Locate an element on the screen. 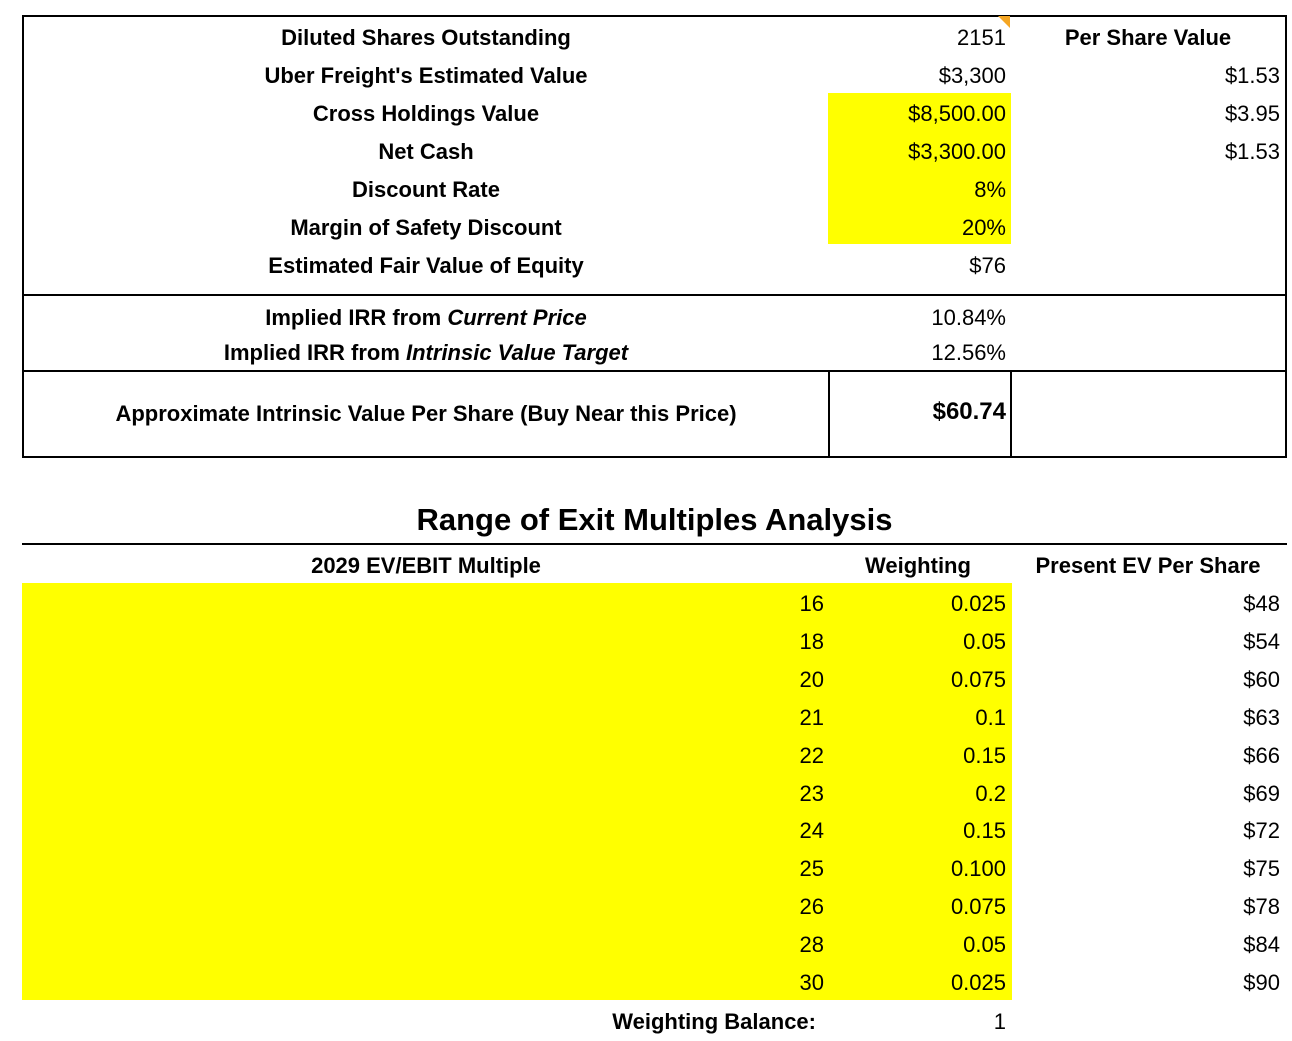  exit-multiple-cell: 23 is located at coordinates (811, 793).